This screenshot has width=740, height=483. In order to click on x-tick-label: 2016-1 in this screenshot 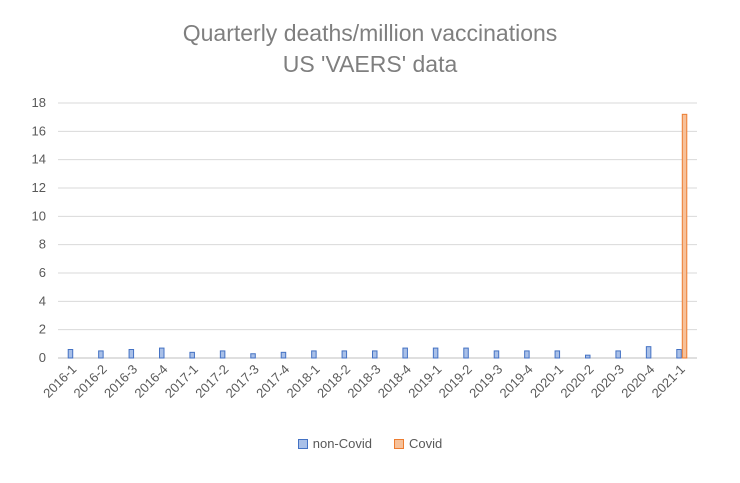, I will do `click(59, 381)`.